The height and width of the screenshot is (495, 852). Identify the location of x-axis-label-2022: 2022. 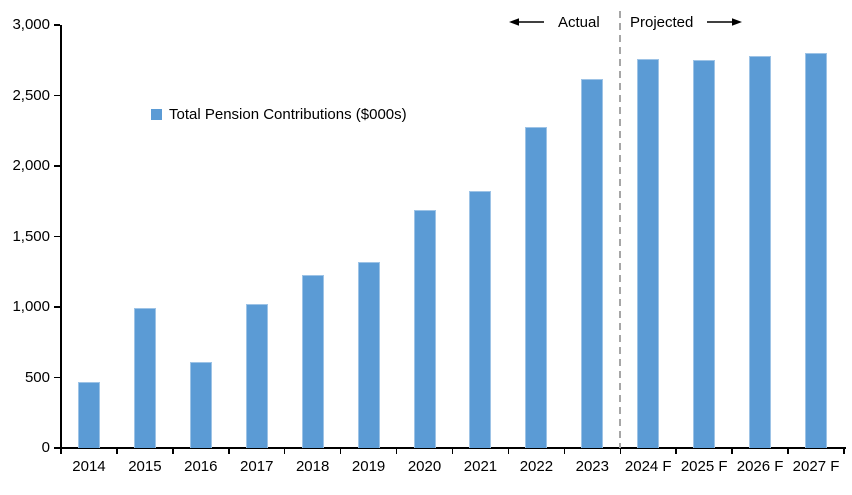
(536, 466).